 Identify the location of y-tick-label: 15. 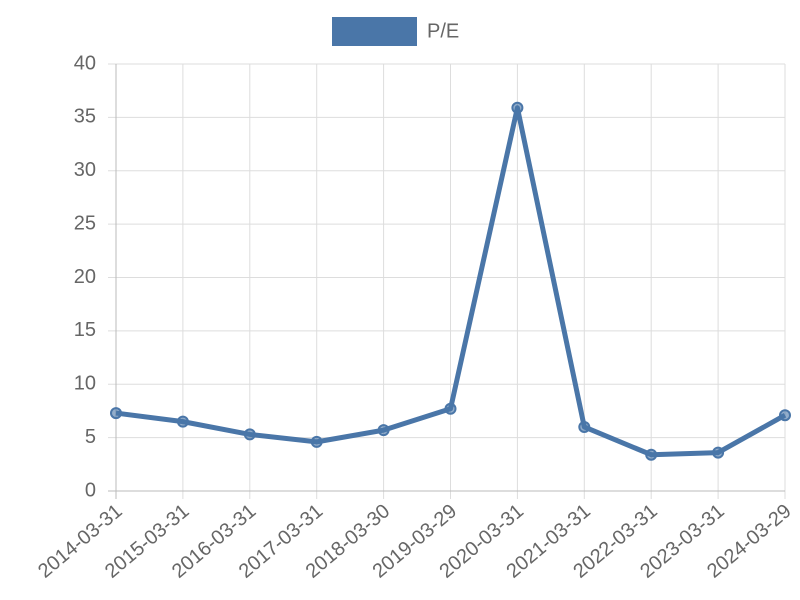
(85, 330).